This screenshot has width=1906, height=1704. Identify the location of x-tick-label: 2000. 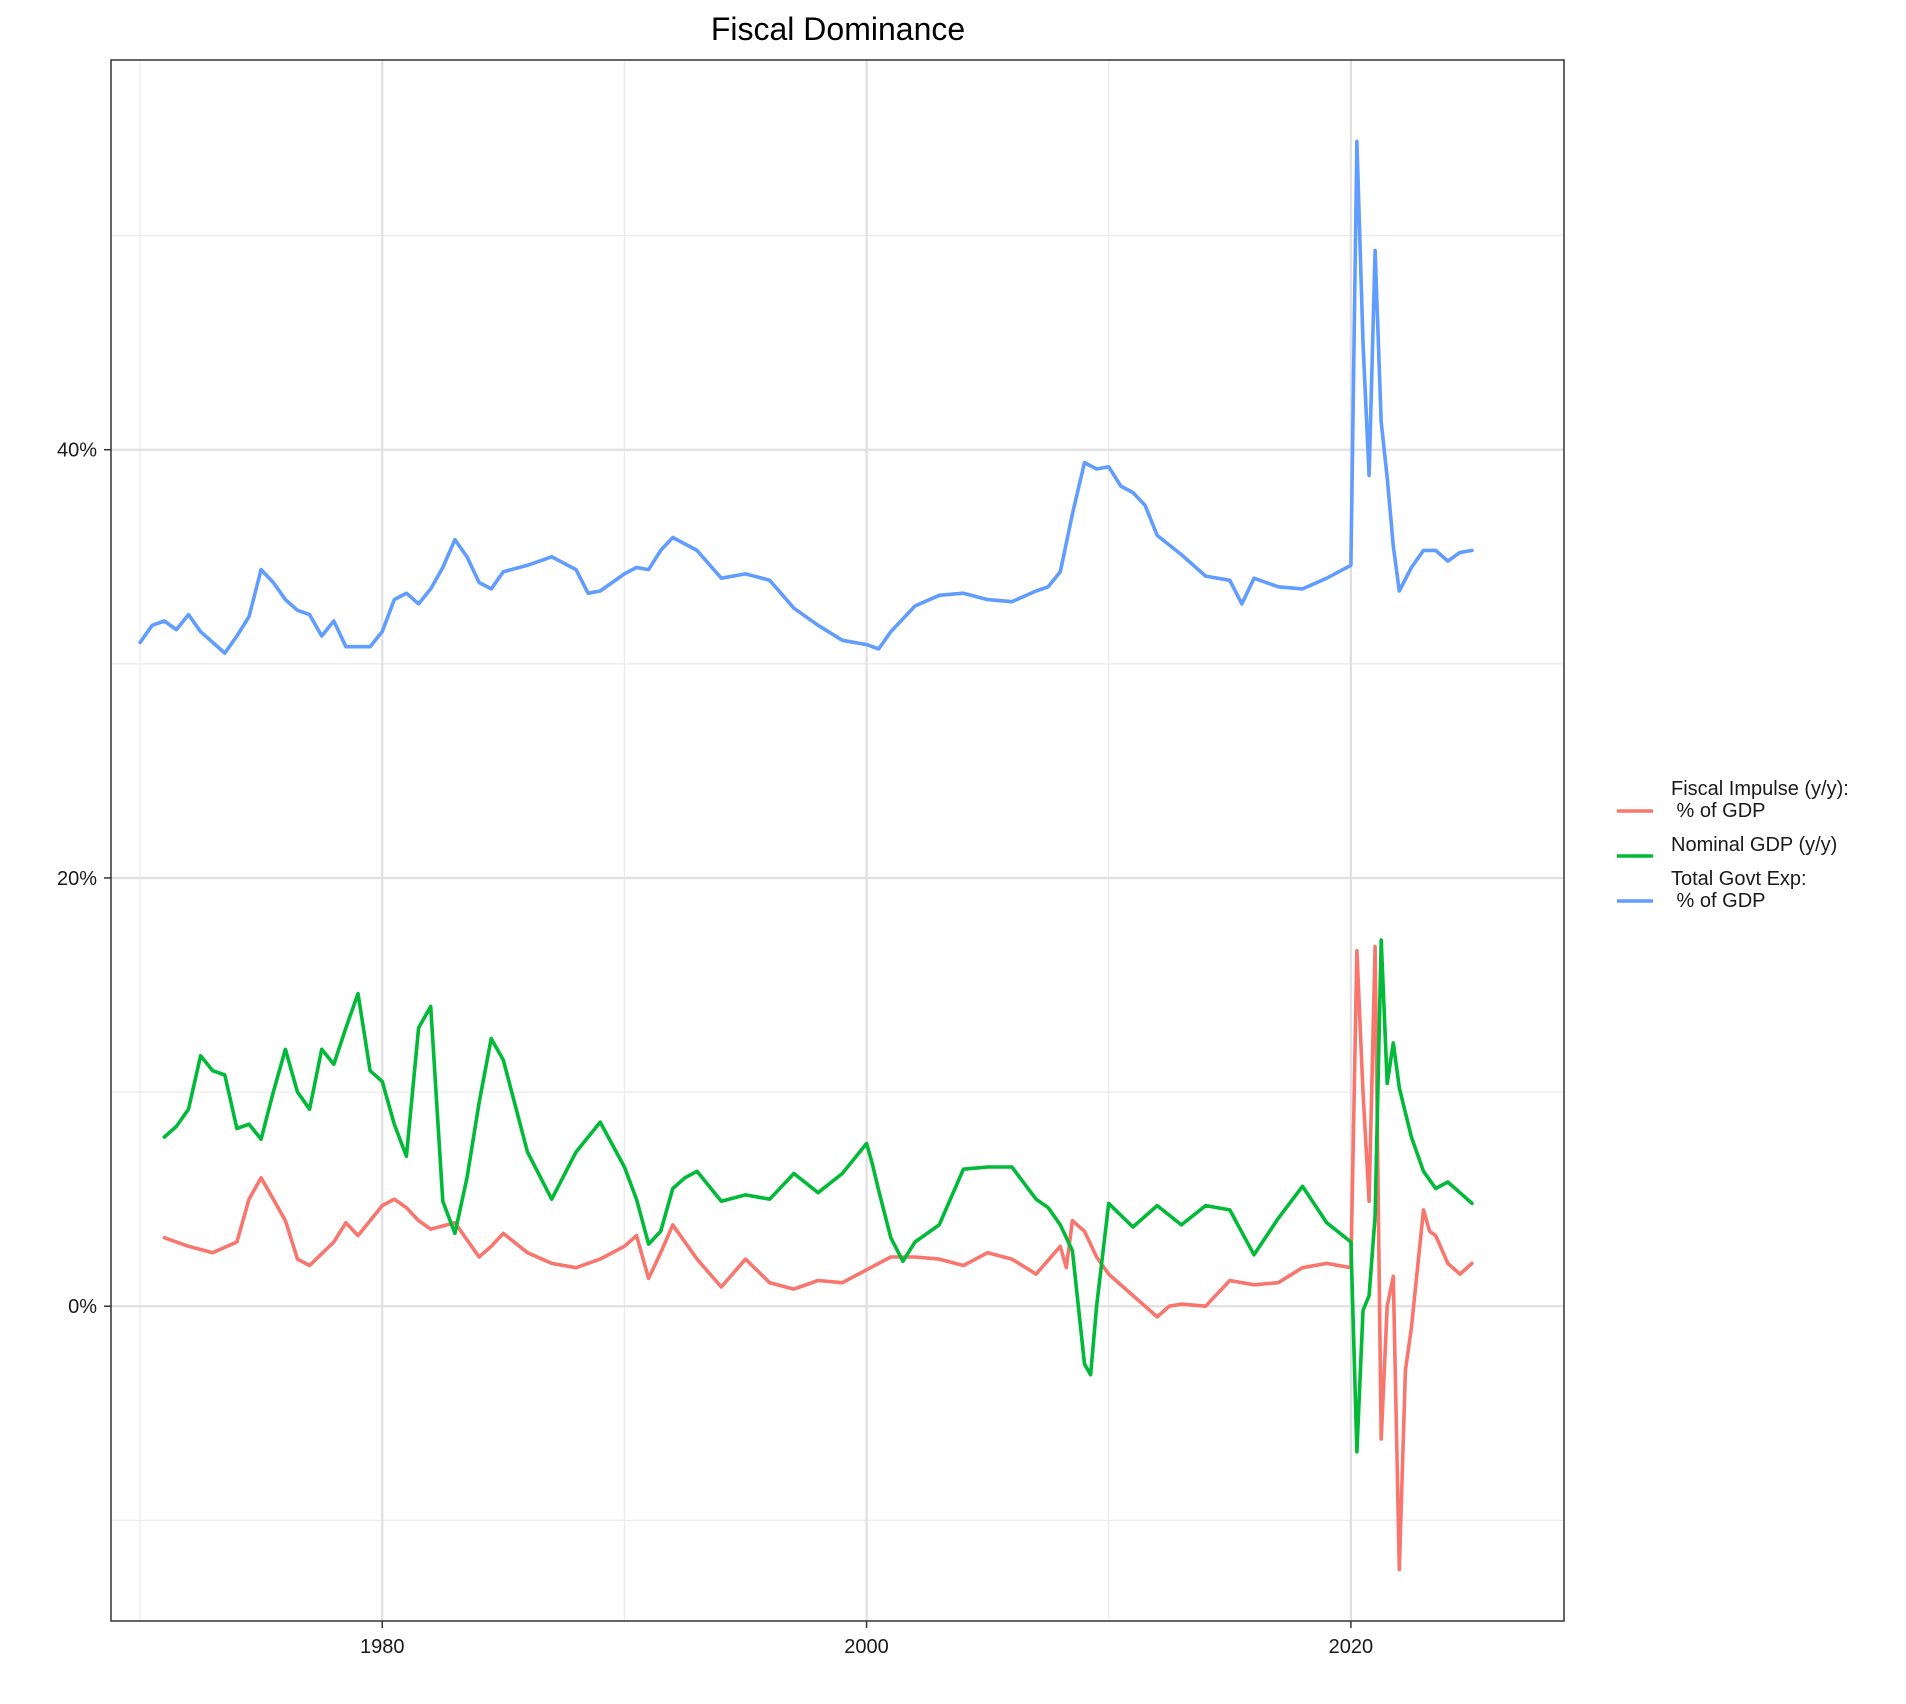
(866, 1647).